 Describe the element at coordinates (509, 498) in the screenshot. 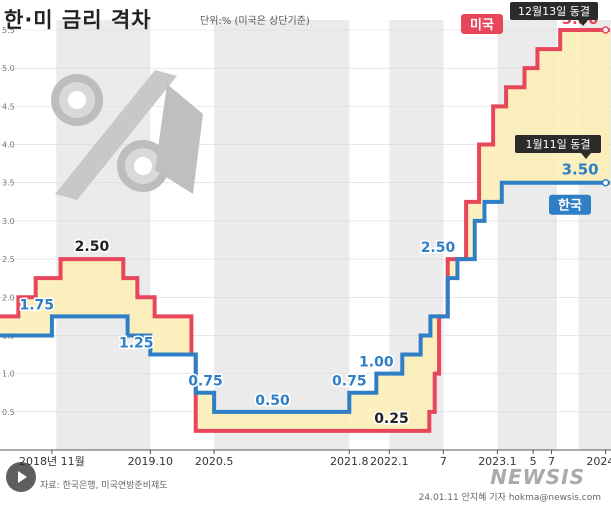

I see `credit-line: 24.01.11 안지혜 기자 hokma@newsis.com` at that location.